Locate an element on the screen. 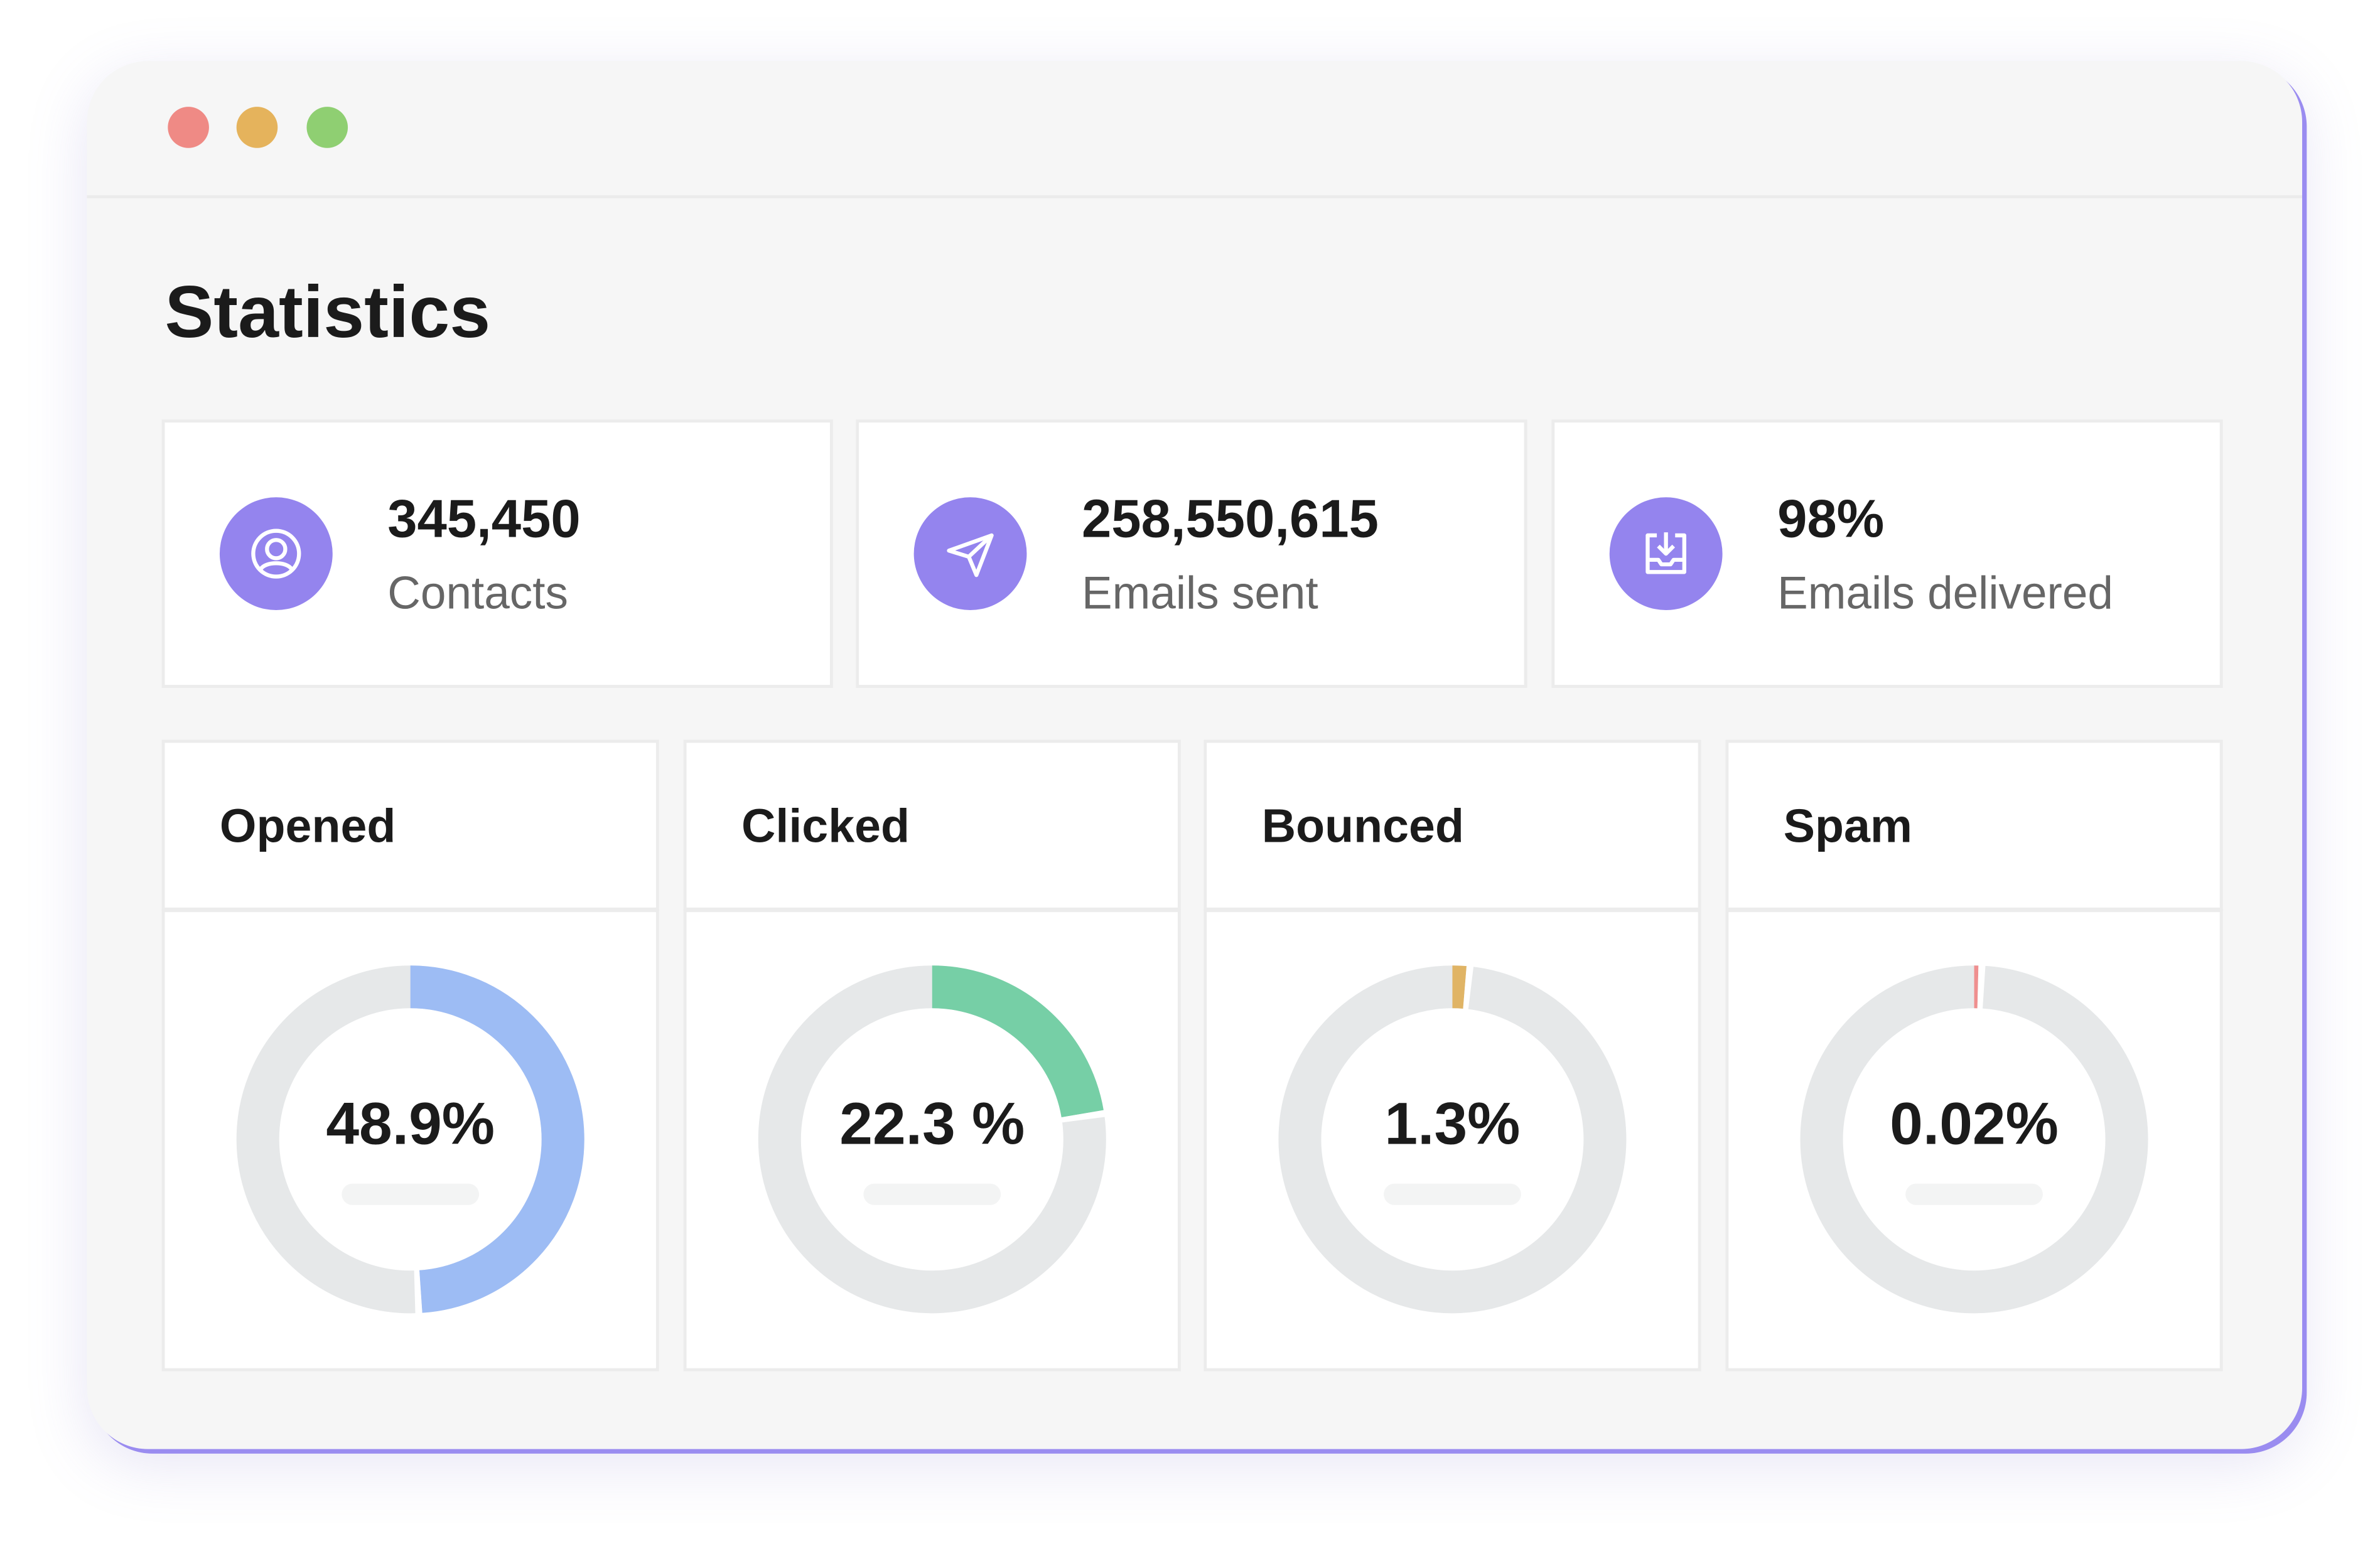 The height and width of the screenshot is (1556, 2380). stat-label: Emails delivered is located at coordinates (1945, 594).